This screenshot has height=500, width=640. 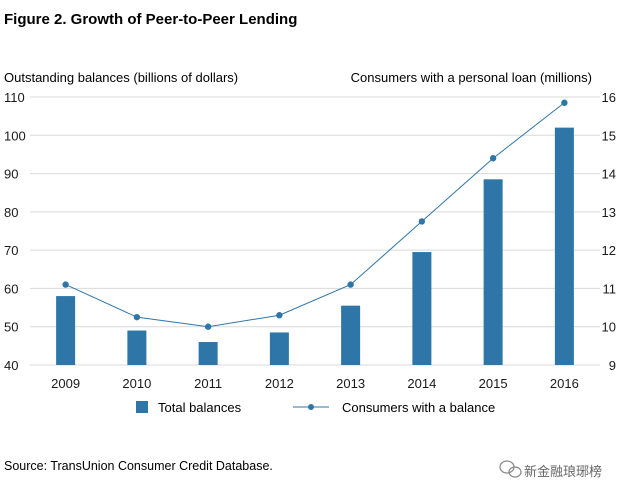 I want to click on consumers-point-2012, so click(x=279, y=315).